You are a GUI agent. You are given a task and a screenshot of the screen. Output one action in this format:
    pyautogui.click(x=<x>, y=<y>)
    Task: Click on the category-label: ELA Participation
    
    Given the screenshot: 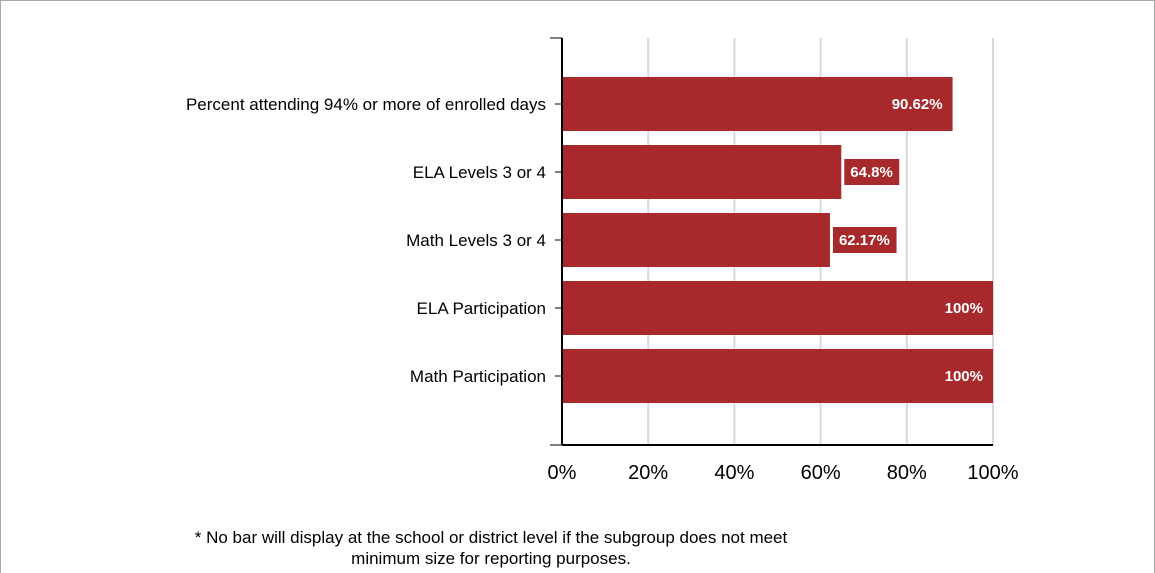 What is the action you would take?
    pyautogui.click(x=481, y=308)
    